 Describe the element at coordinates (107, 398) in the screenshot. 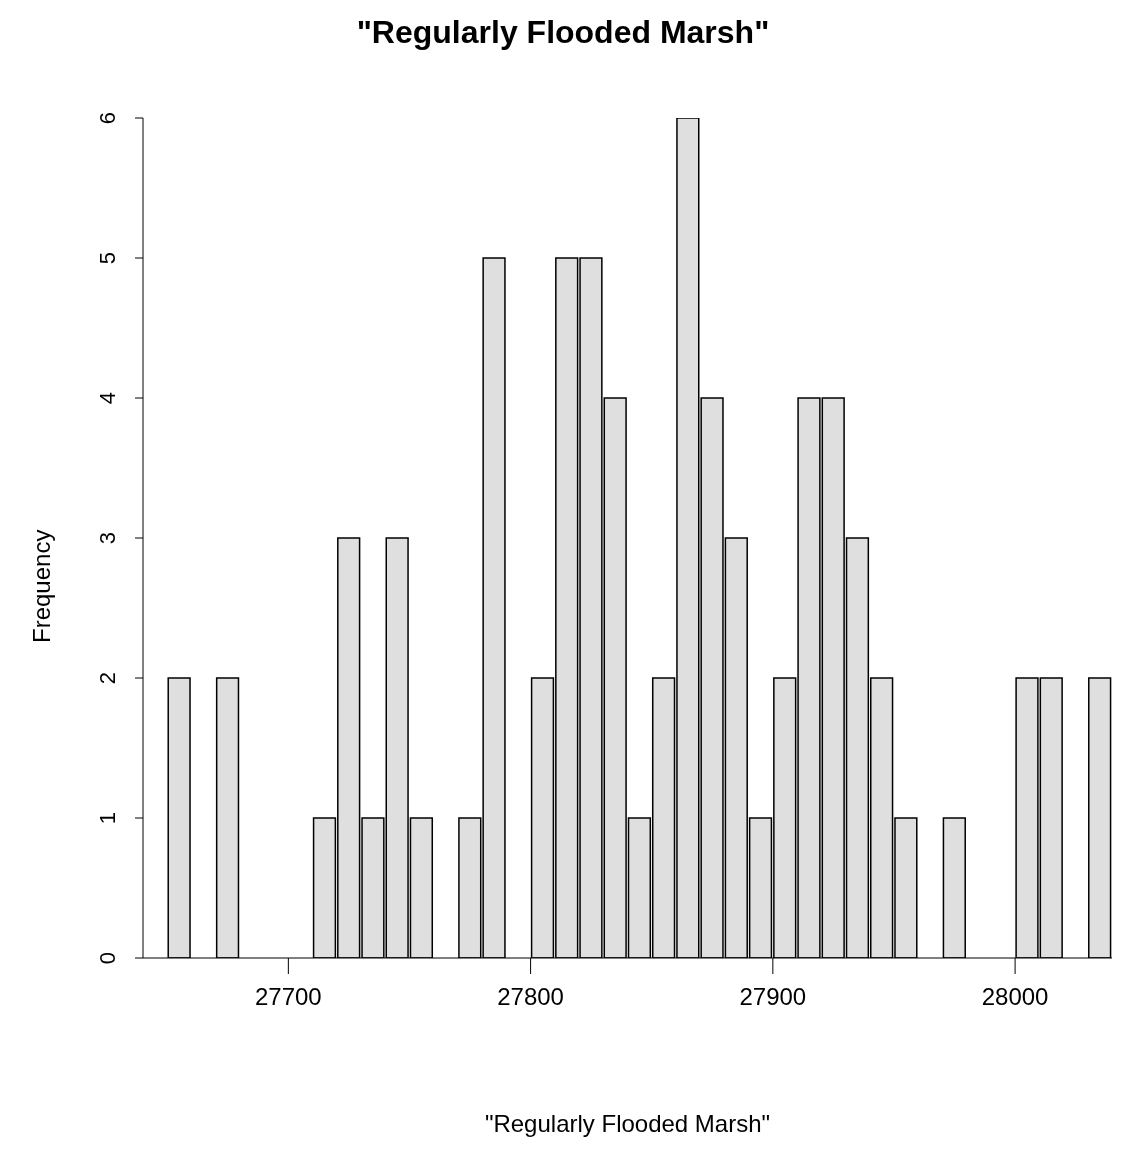

I see `y-tick-label: 4` at that location.